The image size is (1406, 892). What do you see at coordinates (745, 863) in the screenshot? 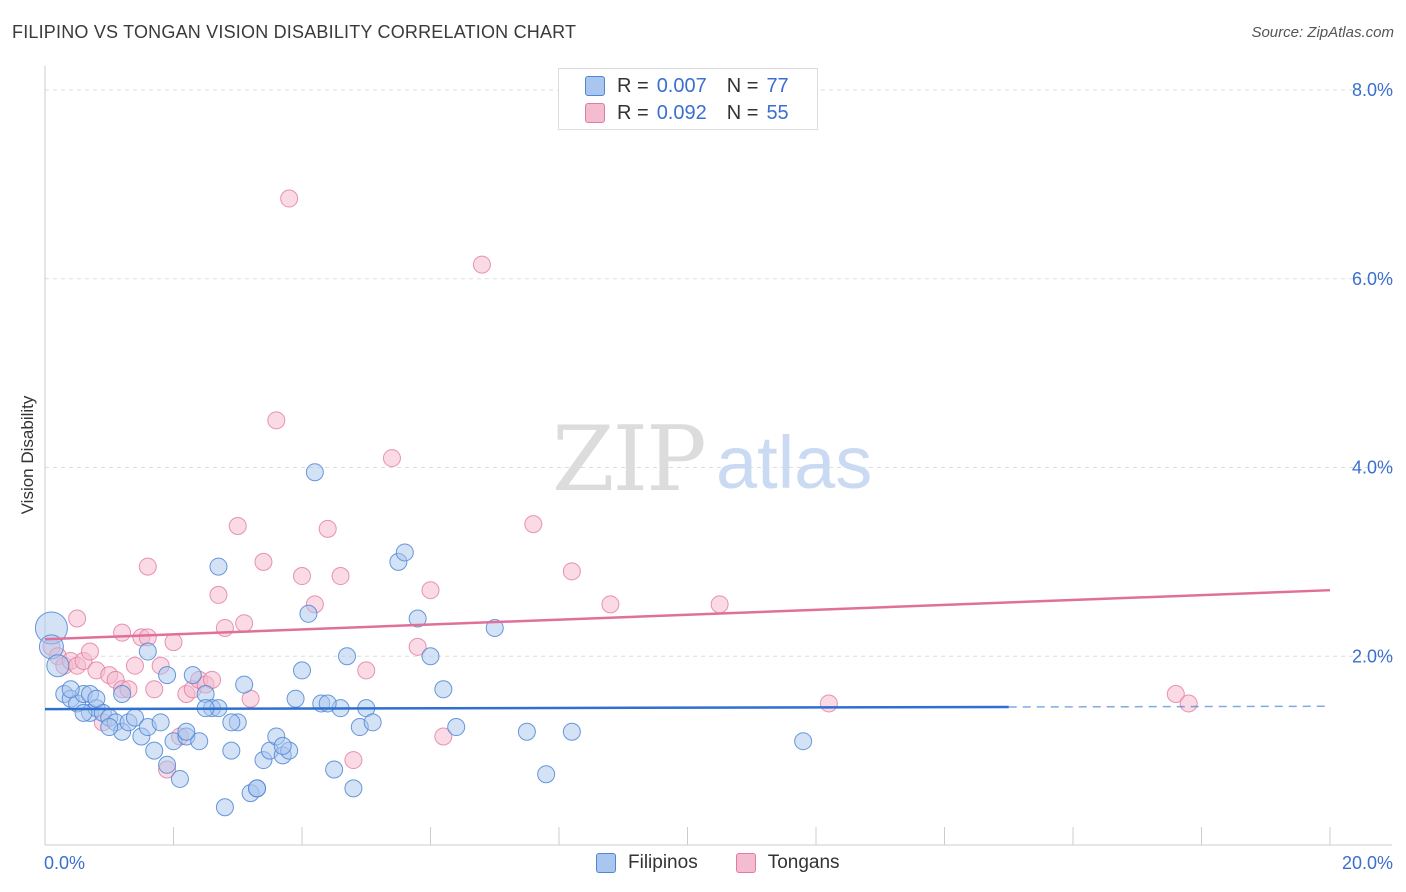
I see `tongans-legend-swatch` at bounding box center [745, 863].